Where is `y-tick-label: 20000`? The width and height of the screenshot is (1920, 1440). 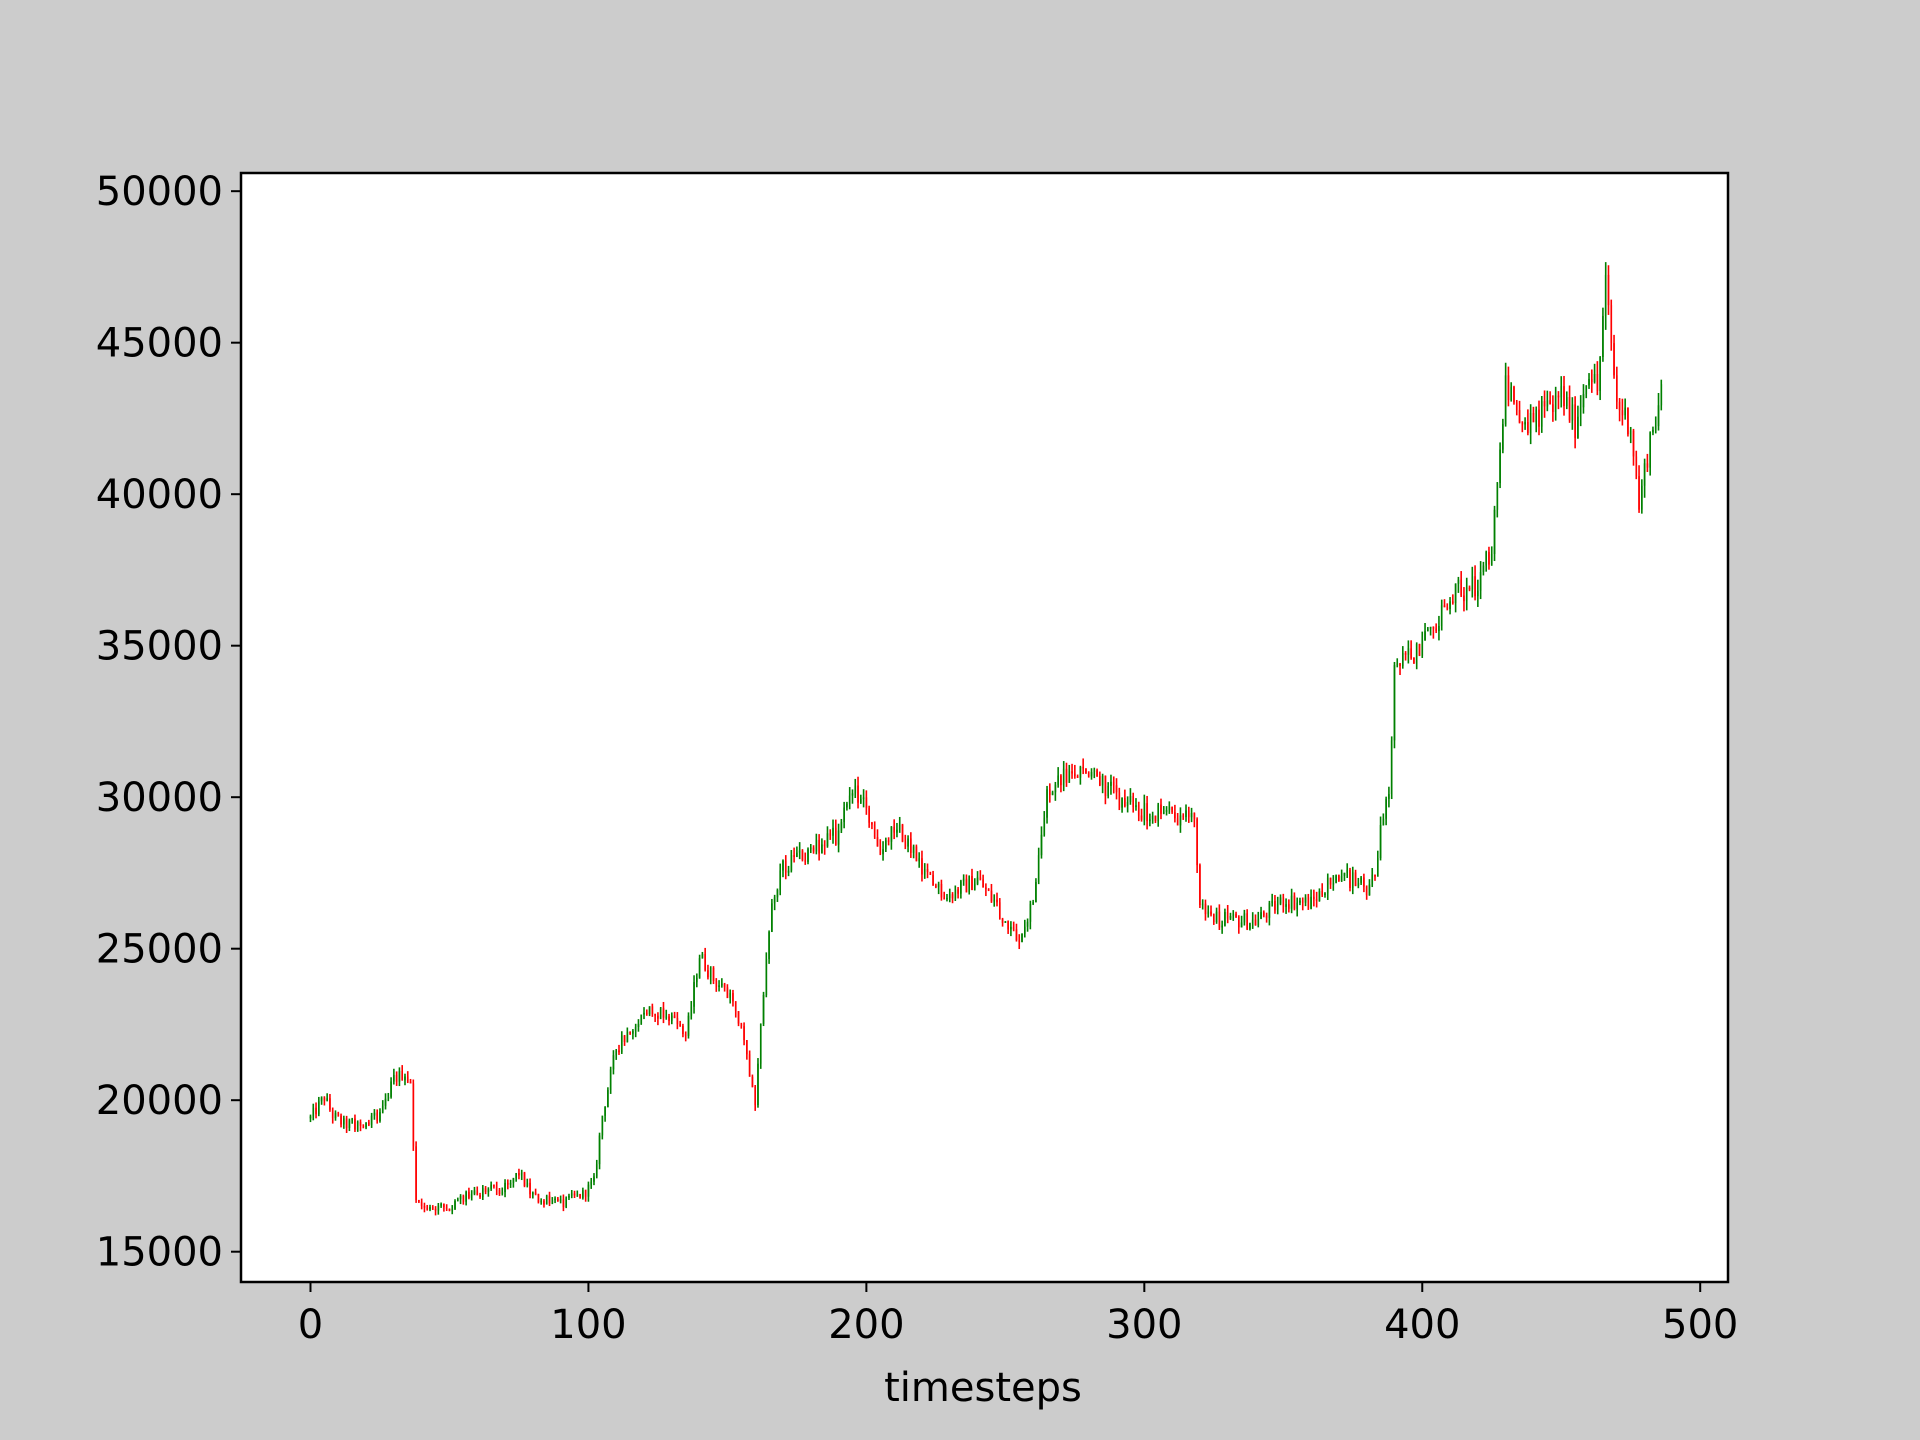
y-tick-label: 20000 is located at coordinates (159, 1101).